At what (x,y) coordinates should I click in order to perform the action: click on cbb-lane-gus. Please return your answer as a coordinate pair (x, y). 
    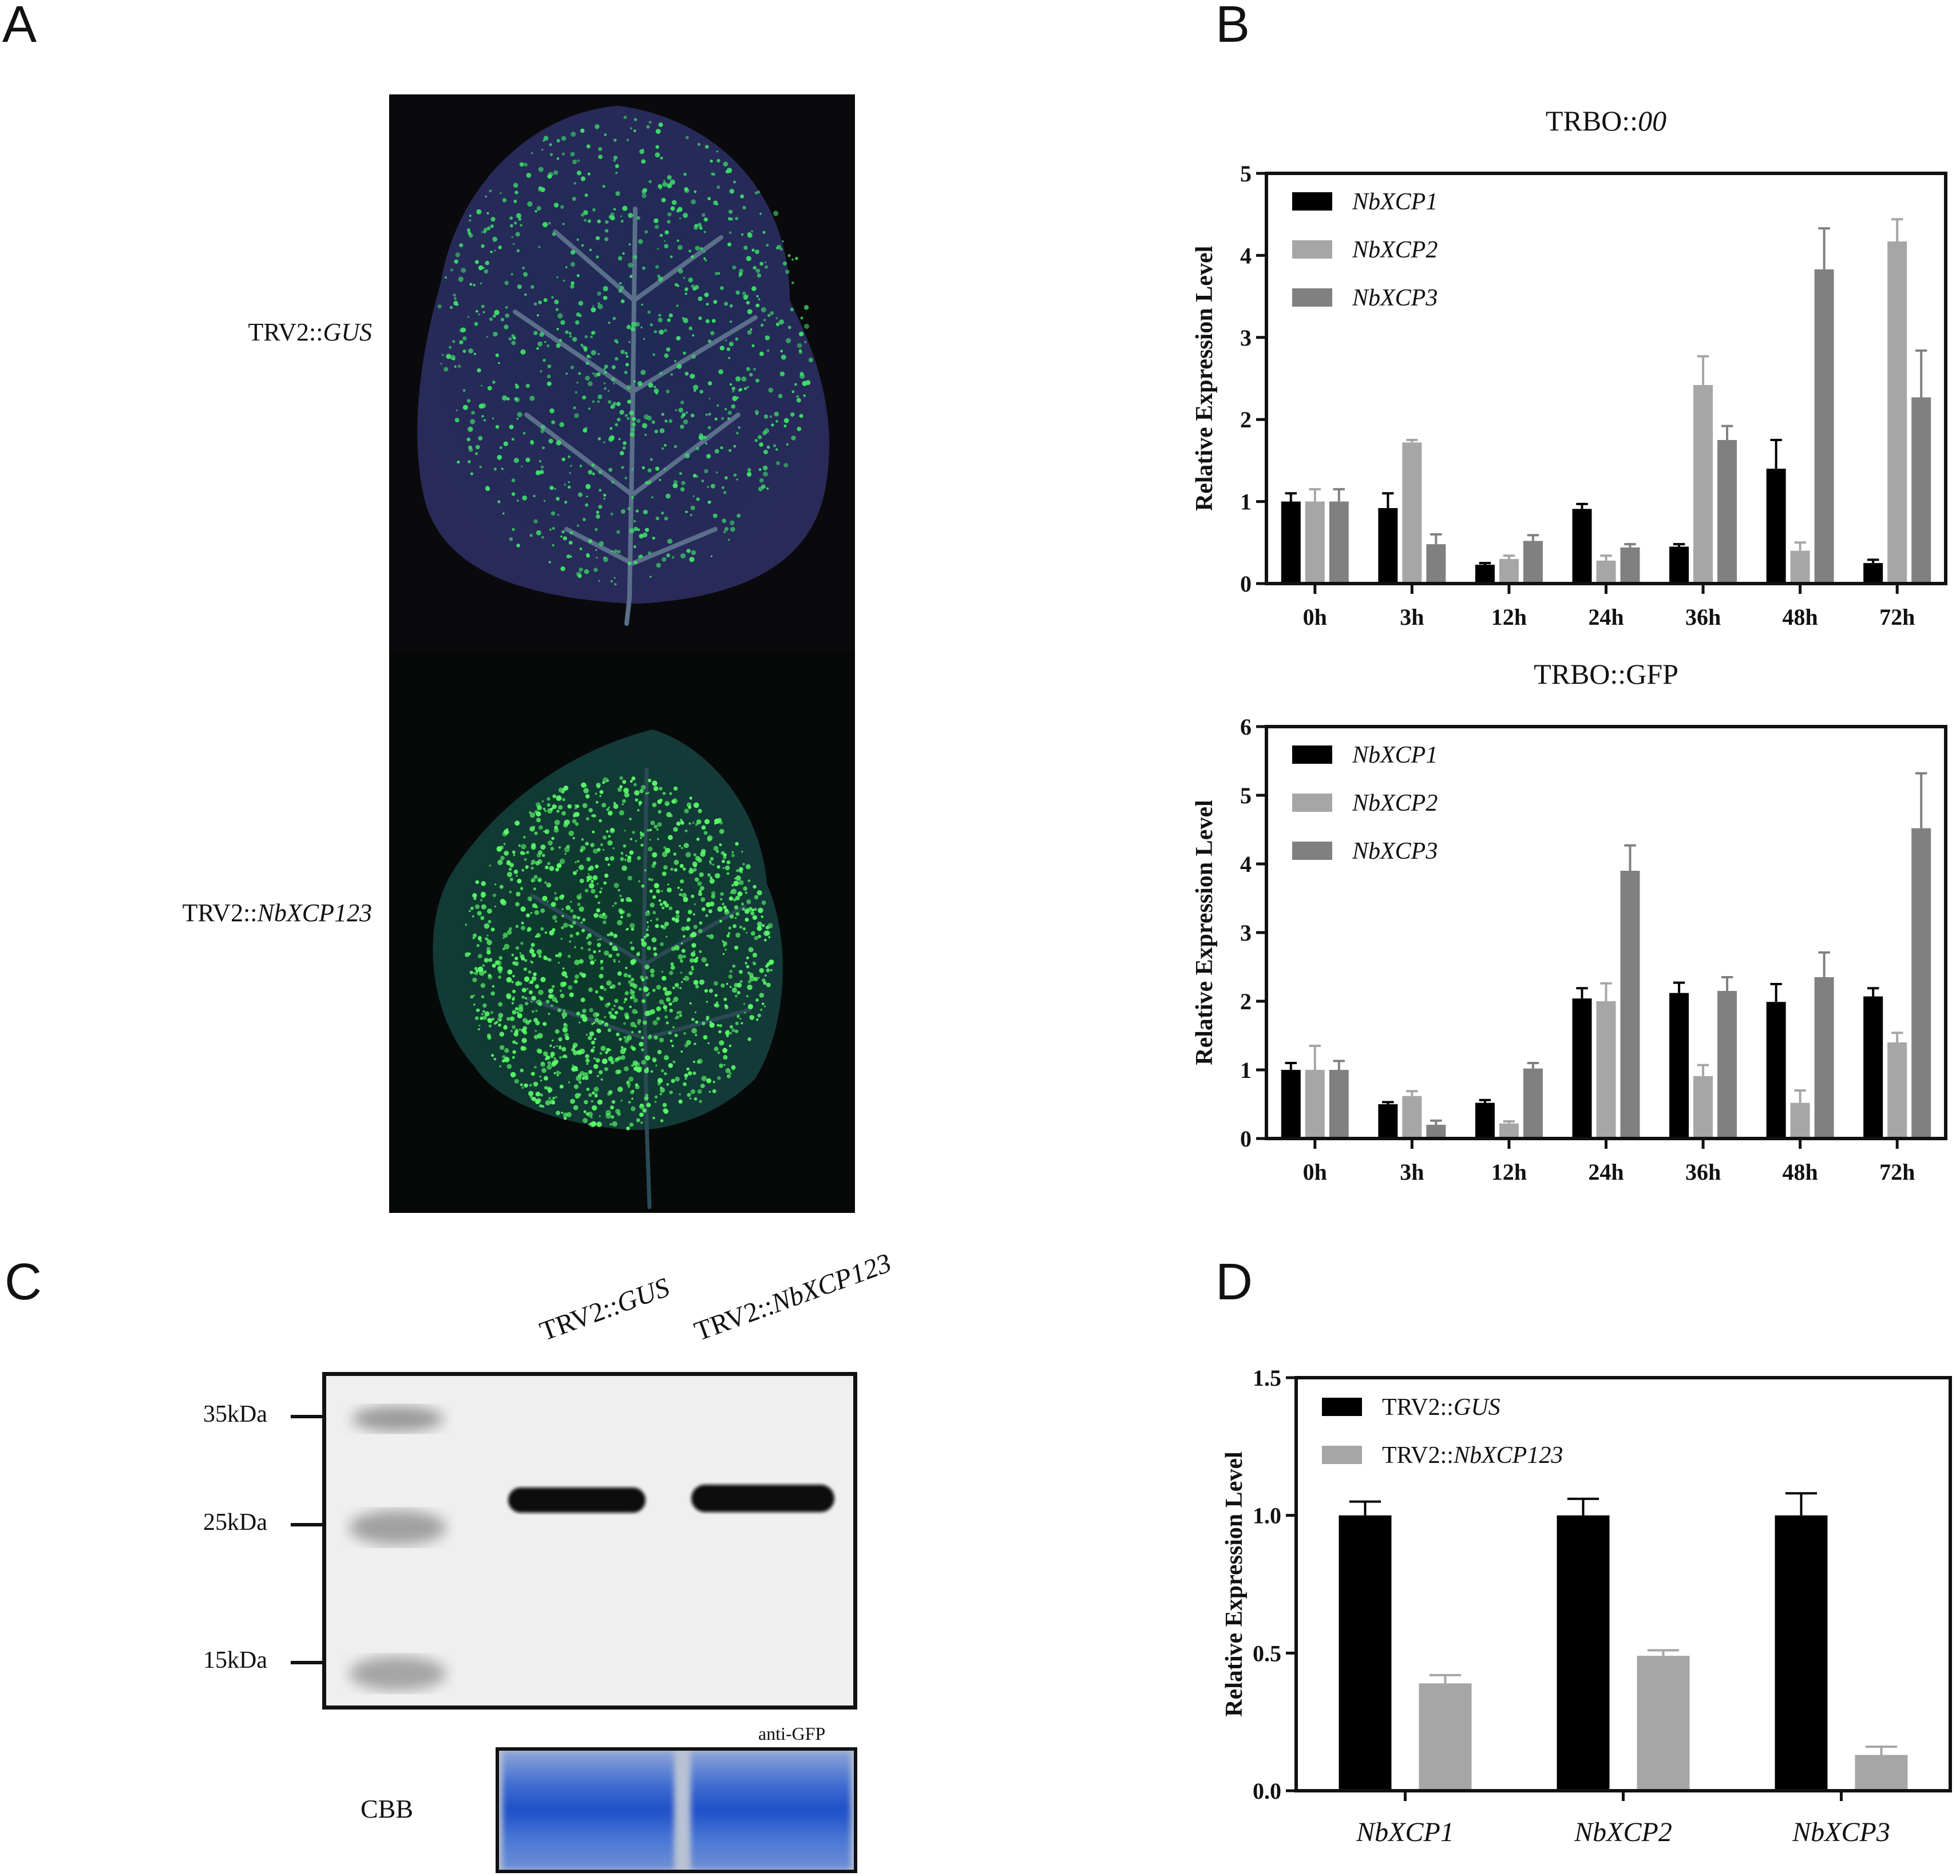
    Looking at the image, I should click on (588, 1811).